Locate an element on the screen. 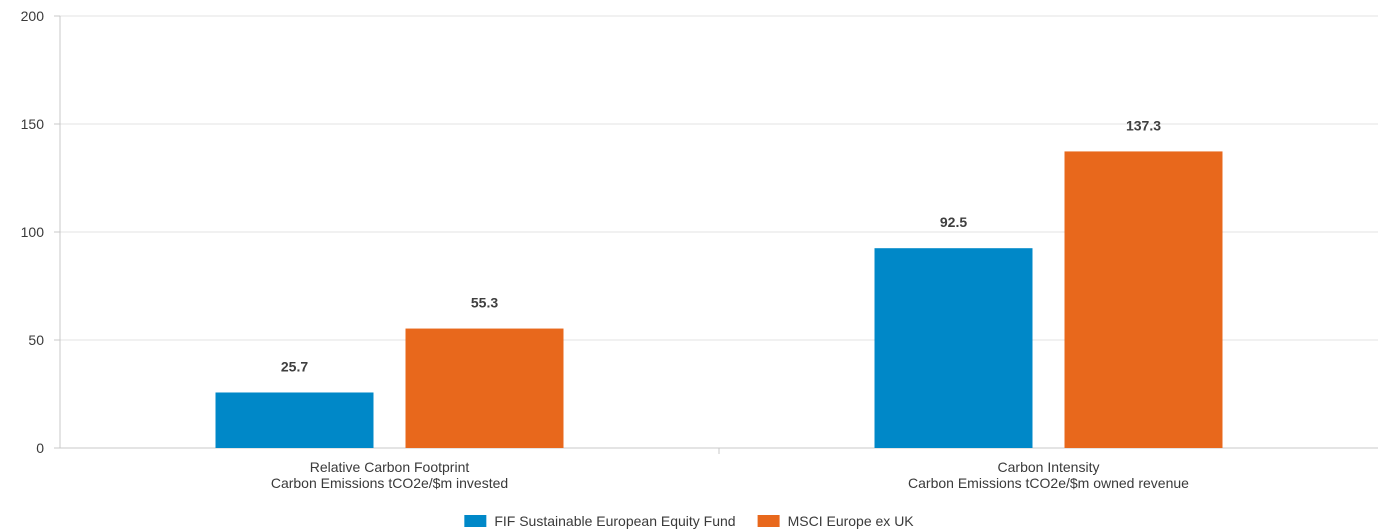 The width and height of the screenshot is (1378, 529). x-category-label: Carbon Emissions tCO2e/$m owned revenue is located at coordinates (1048, 483).